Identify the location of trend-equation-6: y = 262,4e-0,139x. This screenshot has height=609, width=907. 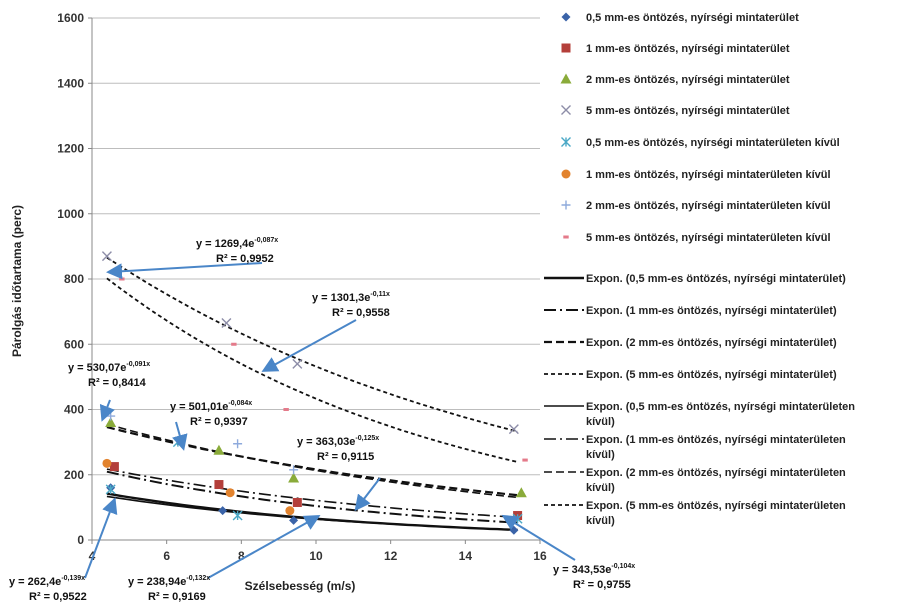
(47, 581).